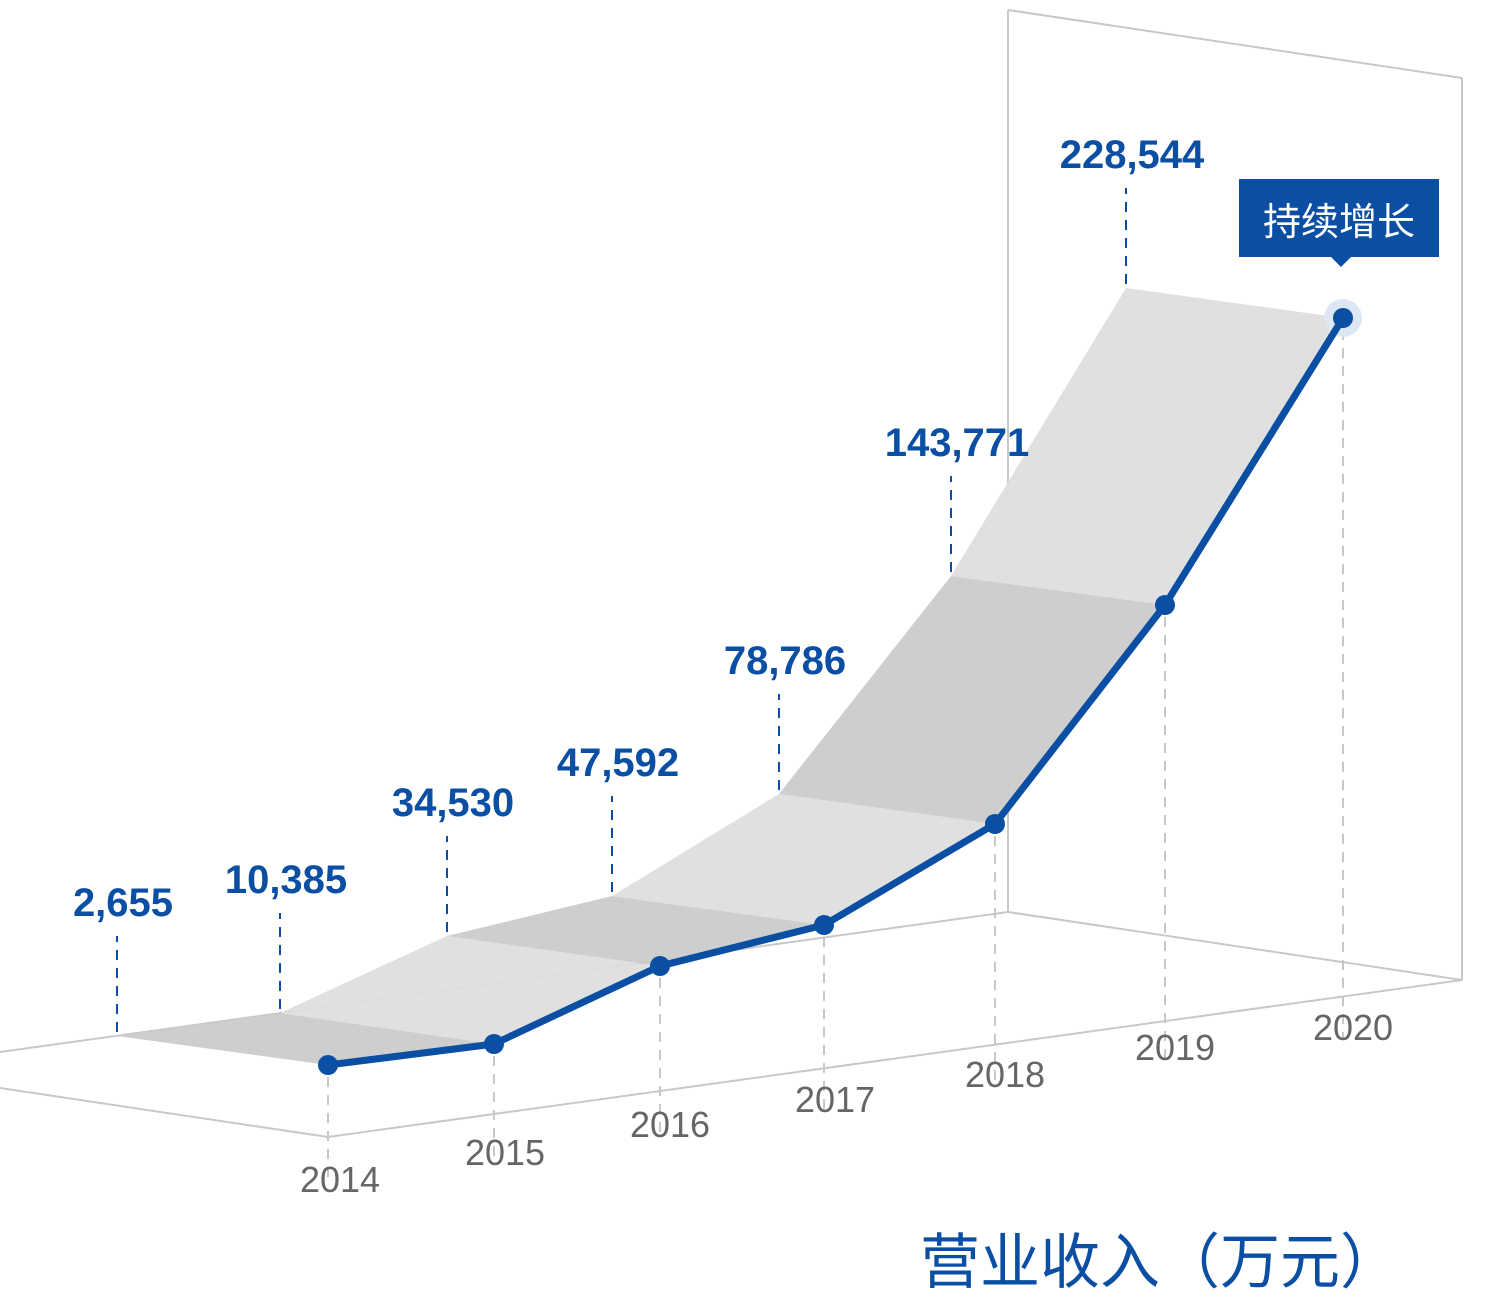 Image resolution: width=1500 pixels, height=1301 pixels. I want to click on data-label: 2,655, so click(123, 903).